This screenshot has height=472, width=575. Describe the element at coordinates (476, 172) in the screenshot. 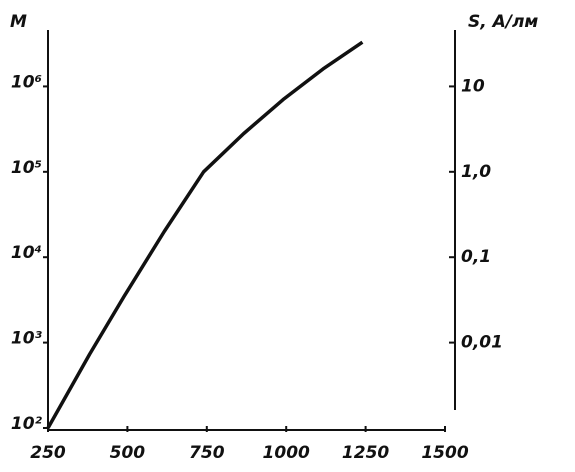

I see `y2-tick-label: 1,0` at that location.